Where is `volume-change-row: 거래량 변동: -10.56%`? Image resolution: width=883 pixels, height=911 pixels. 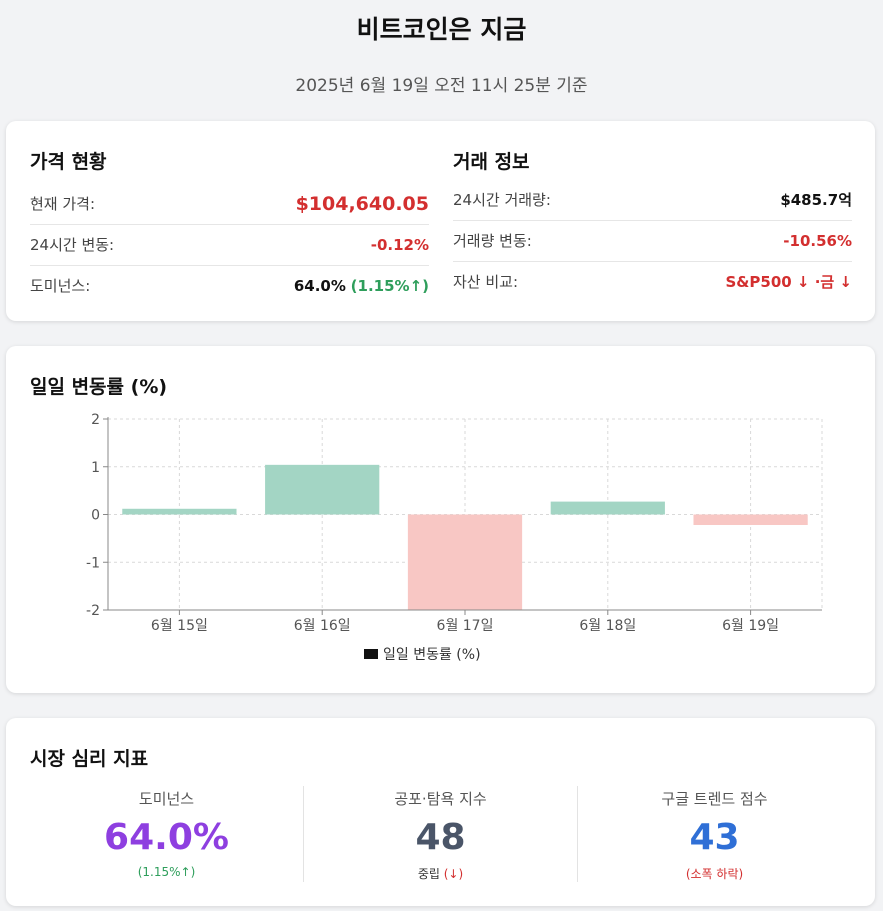
volume-change-row: 거래량 변동: -10.56% is located at coordinates (652, 241).